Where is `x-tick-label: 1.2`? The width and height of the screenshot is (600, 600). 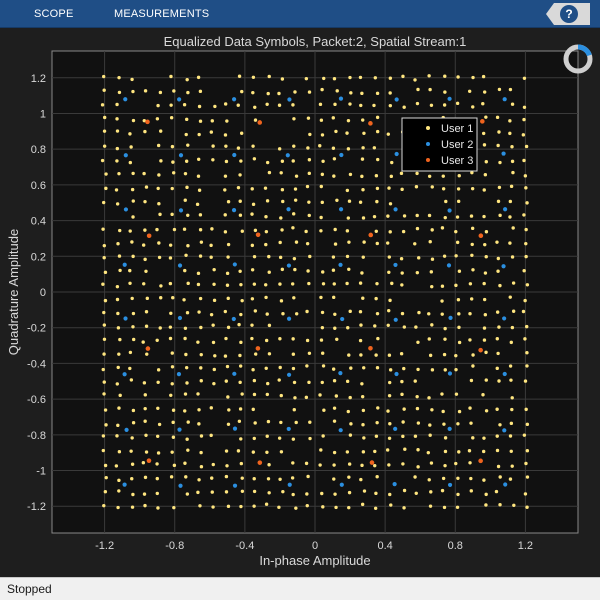
x-tick-label: 1.2 is located at coordinates (525, 546).